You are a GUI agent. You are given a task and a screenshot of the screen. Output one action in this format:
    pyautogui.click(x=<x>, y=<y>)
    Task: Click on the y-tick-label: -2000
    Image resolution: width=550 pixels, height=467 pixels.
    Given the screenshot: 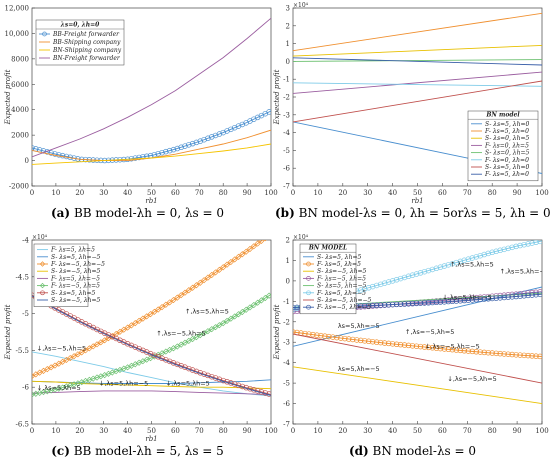 What is the action you would take?
    pyautogui.click(x=19, y=187)
    